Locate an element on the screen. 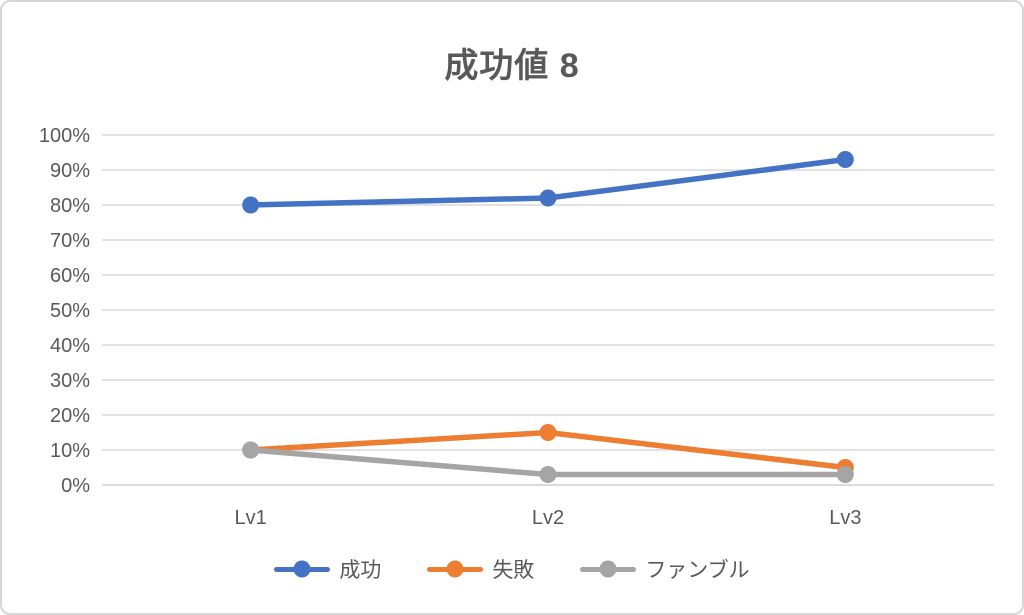 The height and width of the screenshot is (615, 1024). legend-label: 失敗 is located at coordinates (513, 570).